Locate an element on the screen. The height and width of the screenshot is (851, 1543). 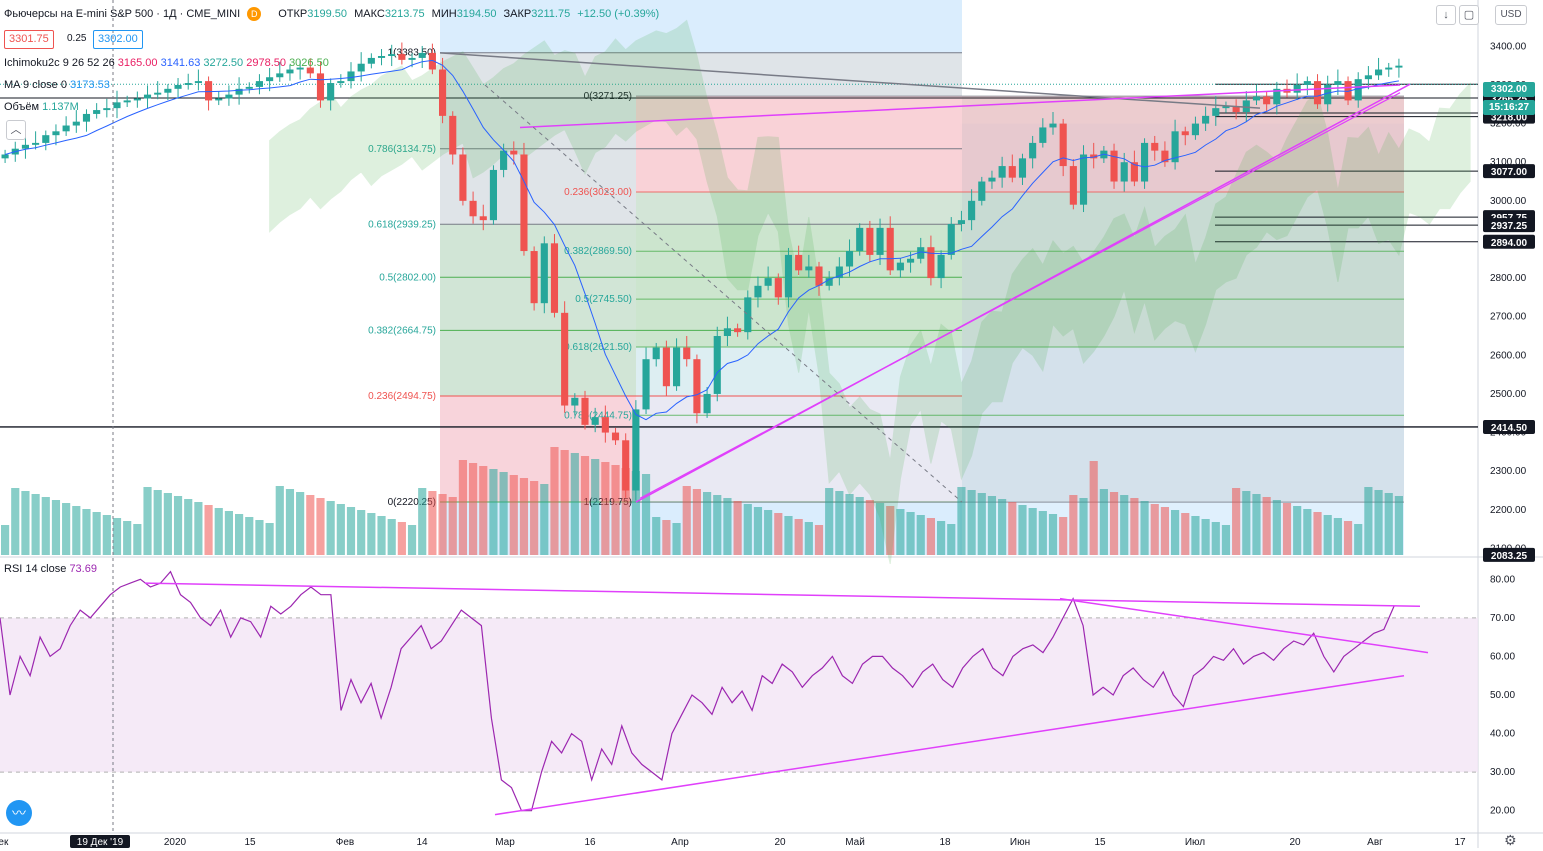
tradingview-logo-icon: 〰 is located at coordinates (19, 813).